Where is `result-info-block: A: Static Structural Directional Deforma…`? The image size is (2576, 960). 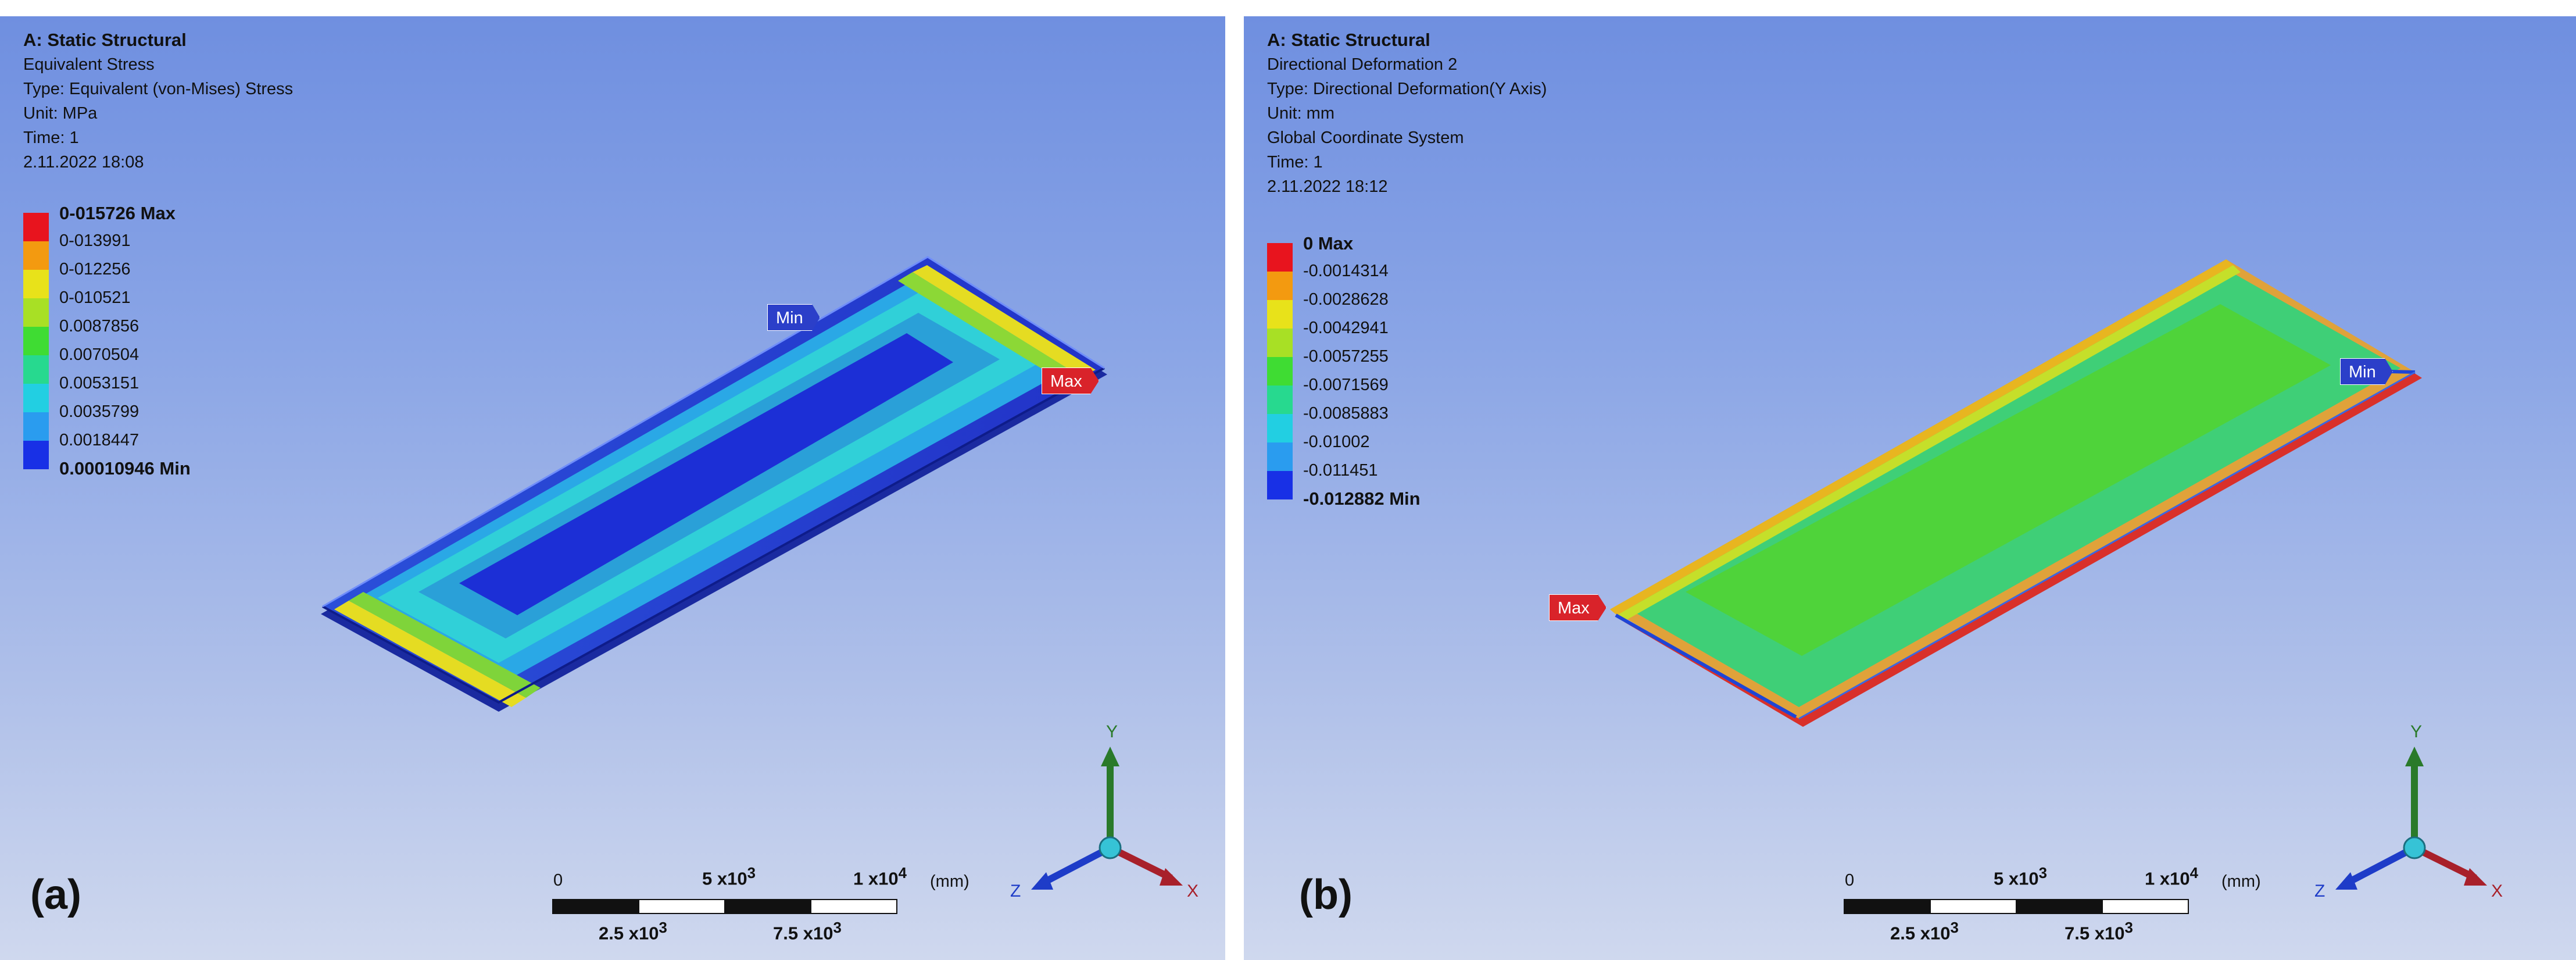 result-info-block: A: Static Structural Directional Deforma… is located at coordinates (1407, 113).